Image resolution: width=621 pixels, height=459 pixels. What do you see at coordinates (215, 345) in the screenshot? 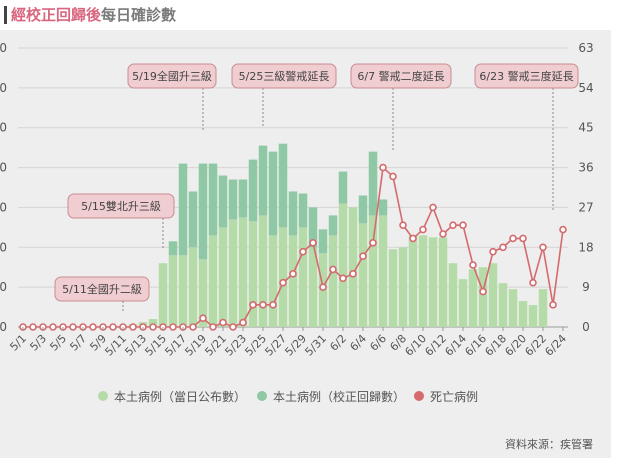
I see `x-tick-label: 5/21` at bounding box center [215, 345].